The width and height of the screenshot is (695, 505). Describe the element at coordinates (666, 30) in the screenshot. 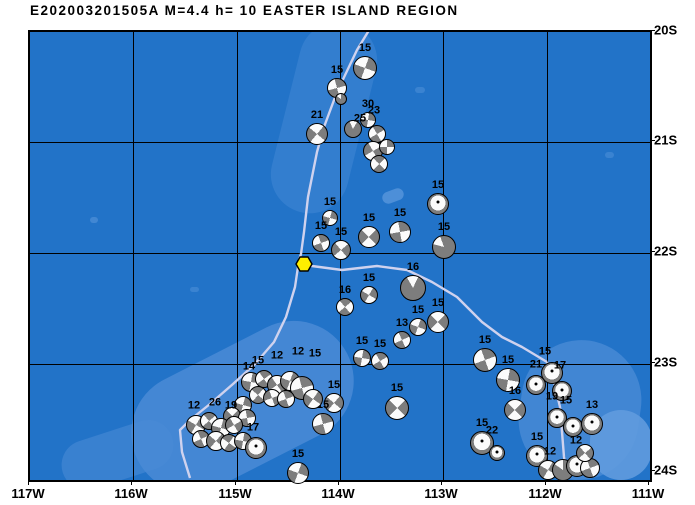

I see `latitude-axis-label: 20S` at that location.